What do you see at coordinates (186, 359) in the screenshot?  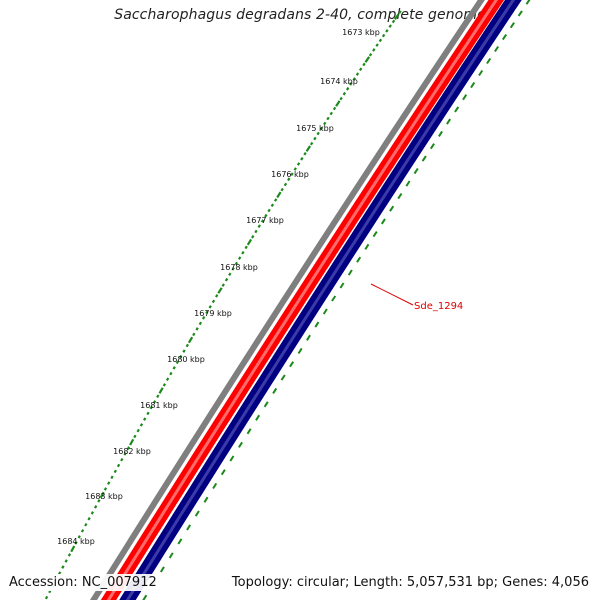 I see `ruler-tick-label: 1680 kbp` at bounding box center [186, 359].